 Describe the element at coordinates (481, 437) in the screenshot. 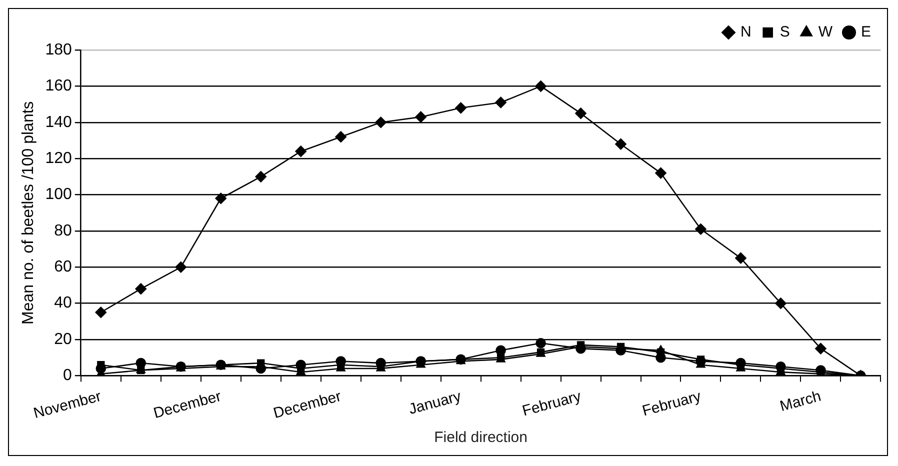

I see `x-axis-title: Field direction` at that location.